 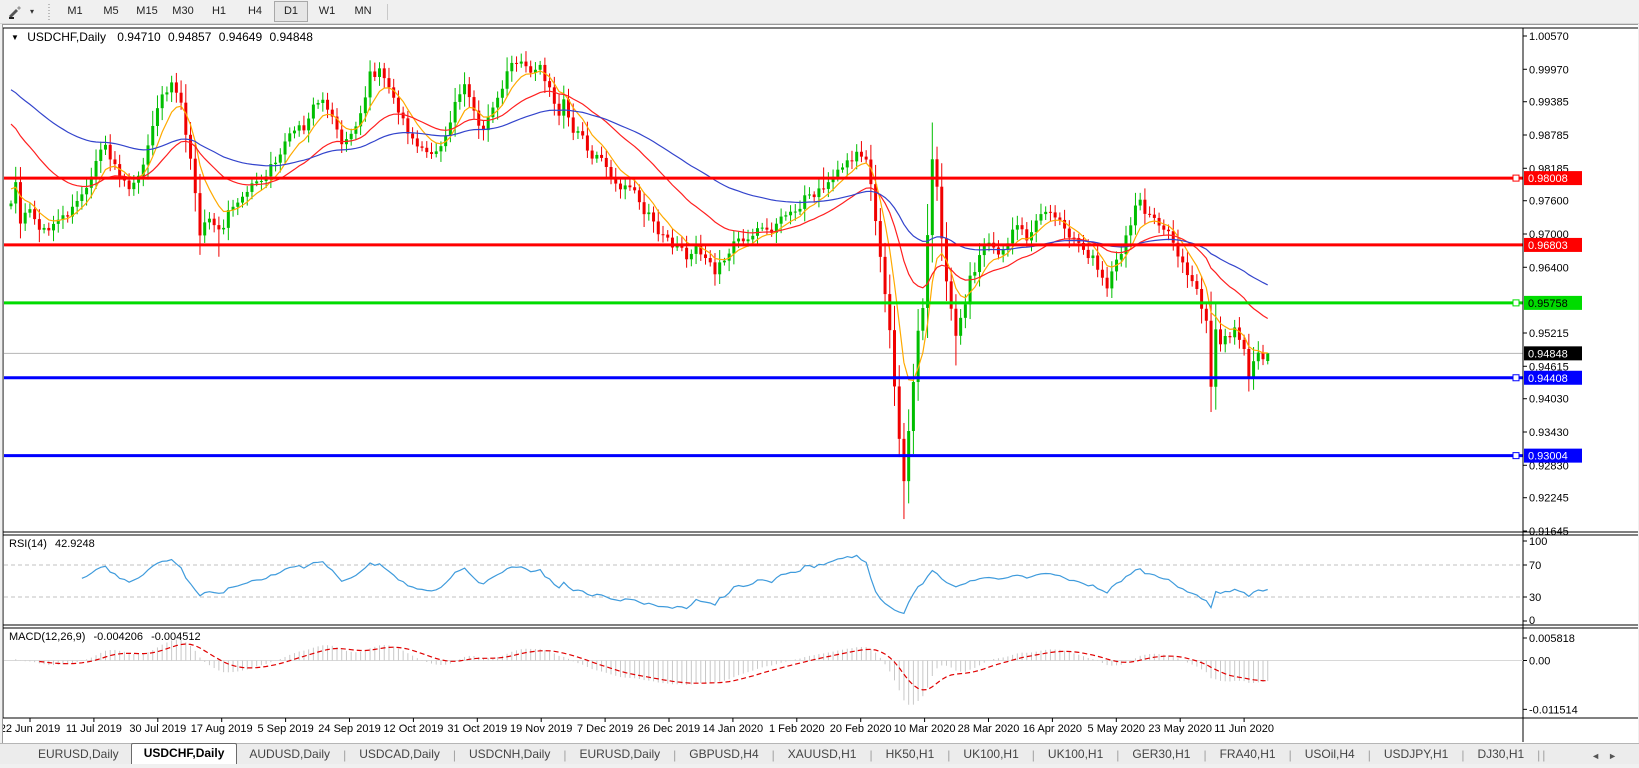 What do you see at coordinates (285, 729) in the screenshot?
I see `date-axis-label: 5 Sep 2019` at bounding box center [285, 729].